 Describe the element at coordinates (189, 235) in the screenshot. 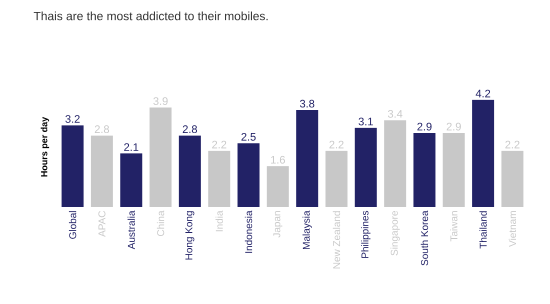

I see `x-tick-label: Hong Kong` at that location.